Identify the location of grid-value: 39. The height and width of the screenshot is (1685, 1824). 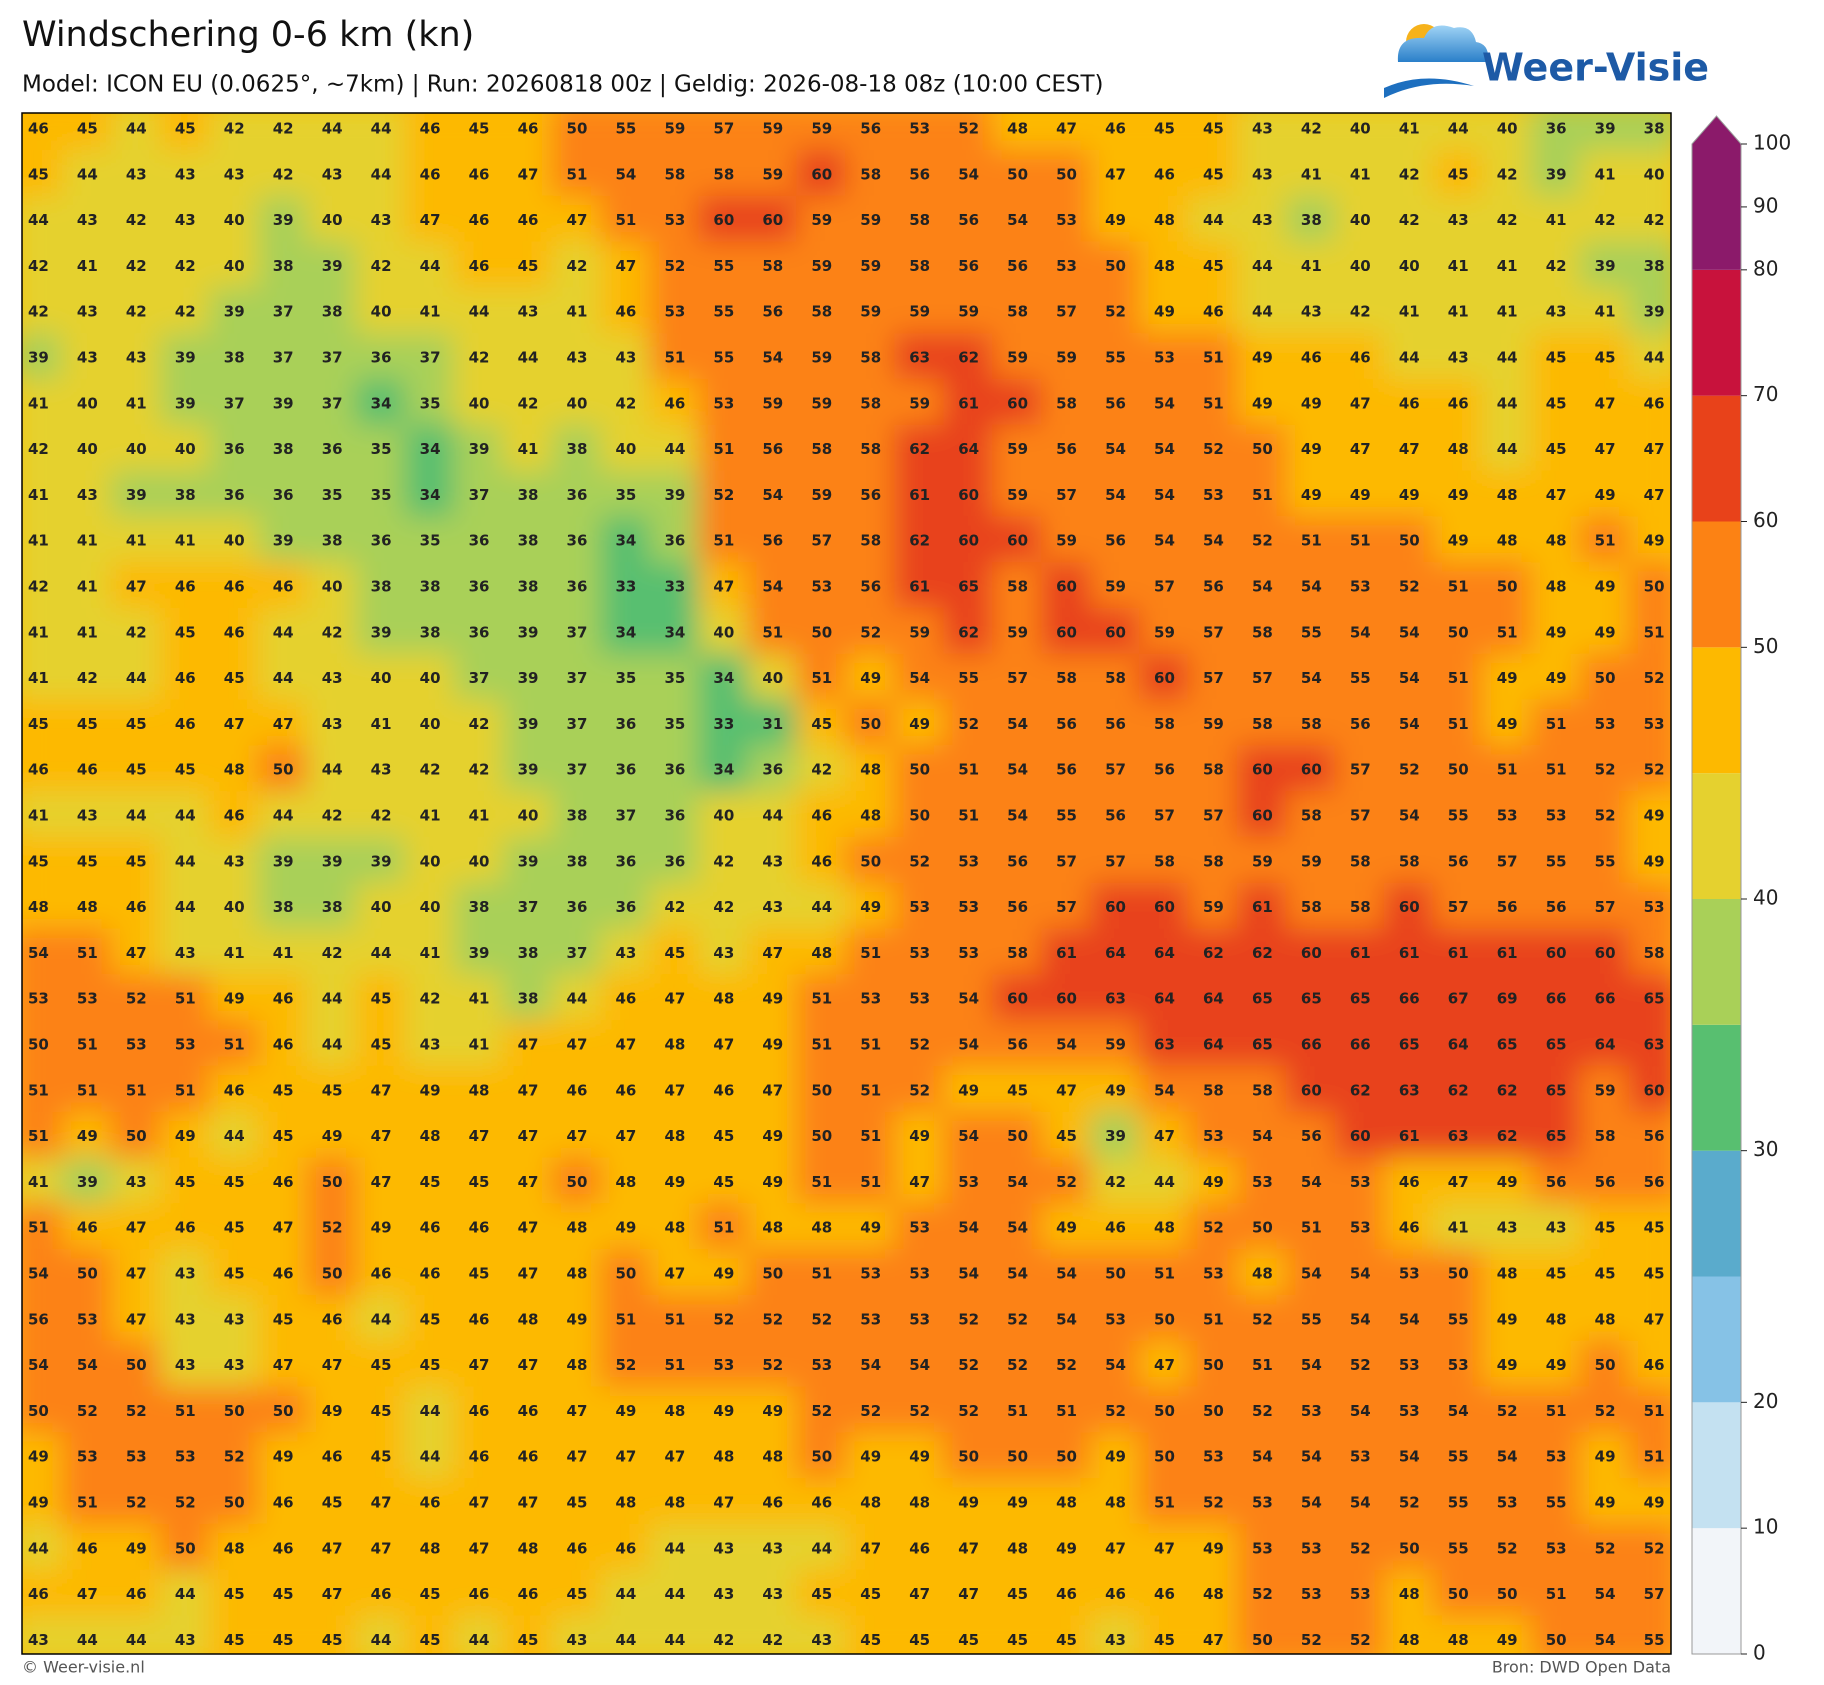
(1605, 129).